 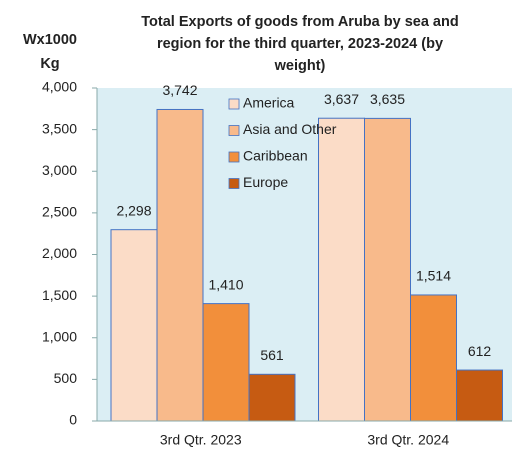 I want to click on y-tick-label: 500, so click(x=66, y=378).